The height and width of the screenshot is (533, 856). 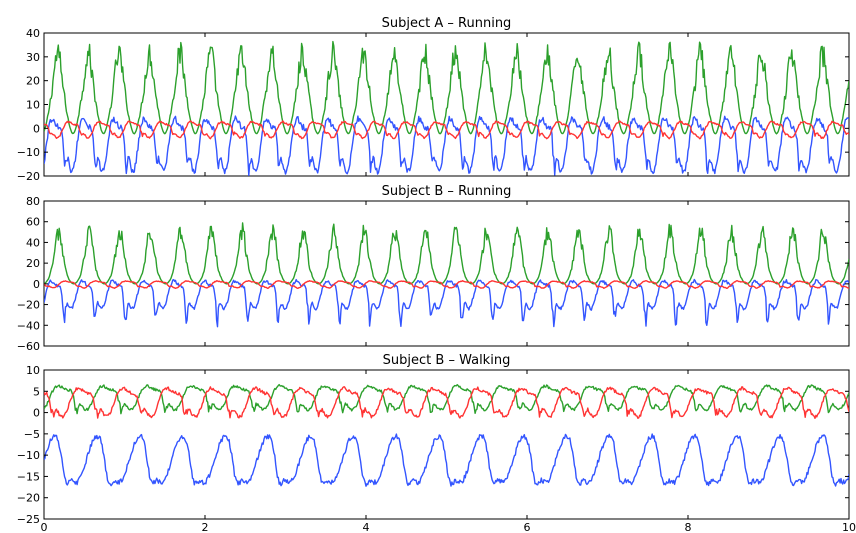 What do you see at coordinates (366, 527) in the screenshot?
I see `x-tick-label: 4` at bounding box center [366, 527].